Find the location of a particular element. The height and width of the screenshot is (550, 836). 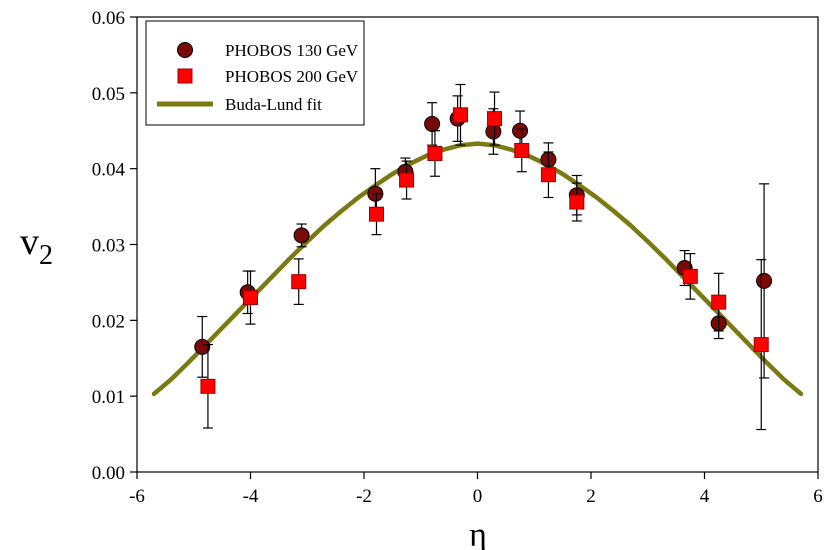

x-tick-label: 0 is located at coordinates (478, 496).